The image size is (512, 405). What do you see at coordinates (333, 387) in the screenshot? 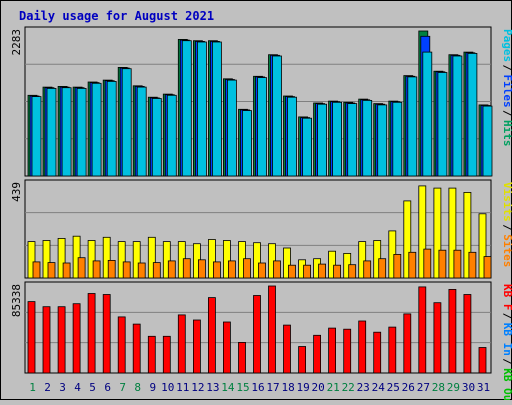
I see `day-label: 21` at bounding box center [333, 387].